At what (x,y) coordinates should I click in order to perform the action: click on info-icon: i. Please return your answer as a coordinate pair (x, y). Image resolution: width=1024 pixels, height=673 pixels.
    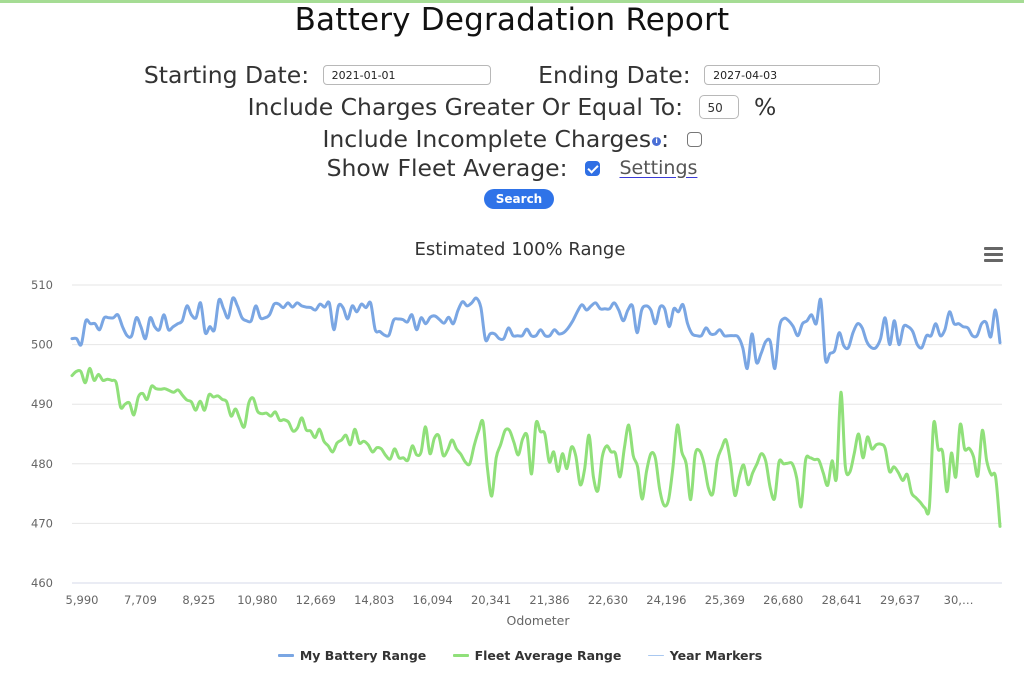
    Looking at the image, I should click on (657, 141).